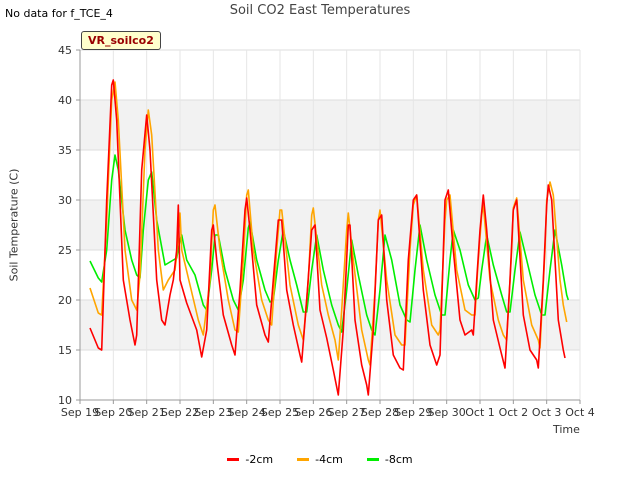 The height and width of the screenshot is (480, 640). Describe the element at coordinates (413, 412) in the screenshot. I see `x-tick-label: Sep 29` at that location.